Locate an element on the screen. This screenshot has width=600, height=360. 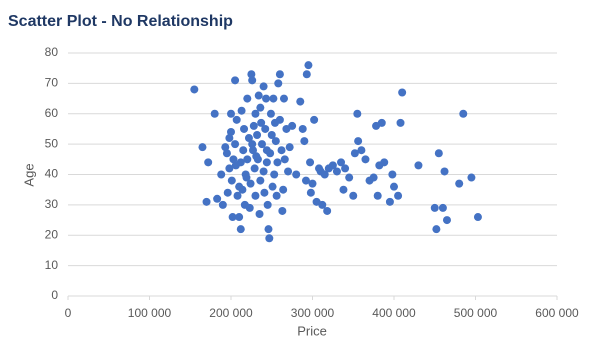
x-tick-label: 600 000 is located at coordinates (557, 313).